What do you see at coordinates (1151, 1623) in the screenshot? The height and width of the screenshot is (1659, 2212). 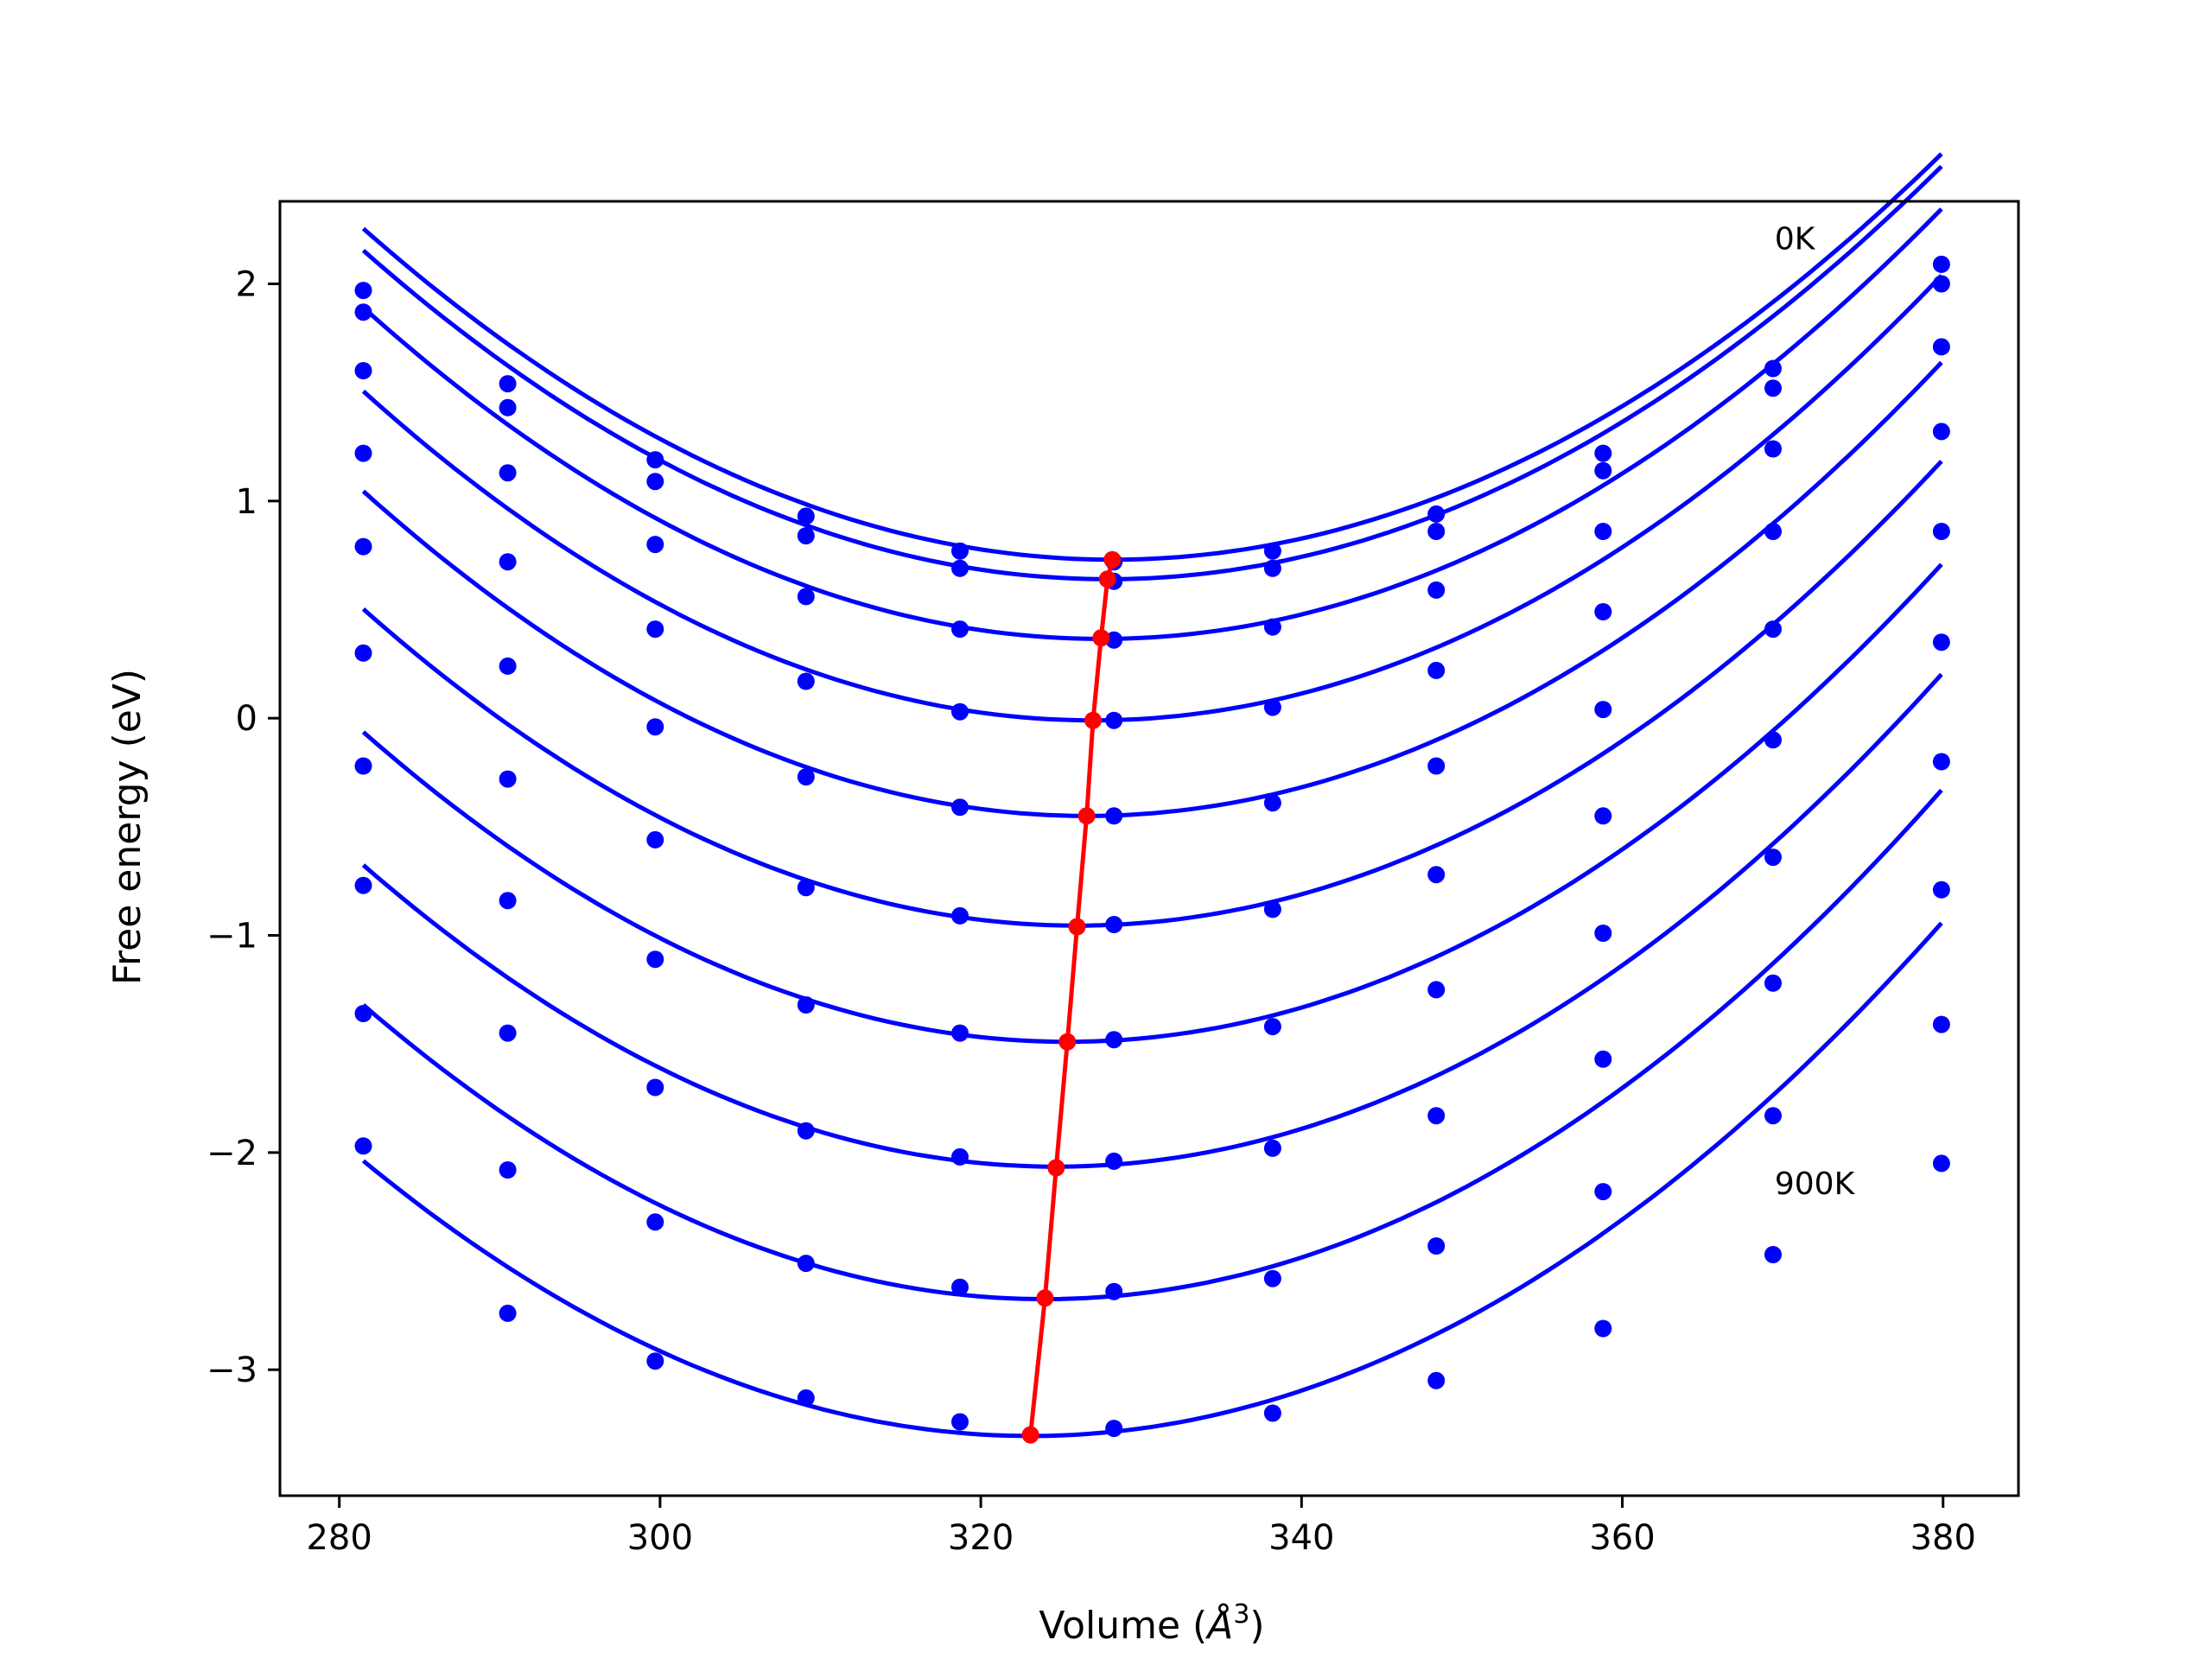 I see `x-axis-label: Volume (Å3)` at bounding box center [1151, 1623].